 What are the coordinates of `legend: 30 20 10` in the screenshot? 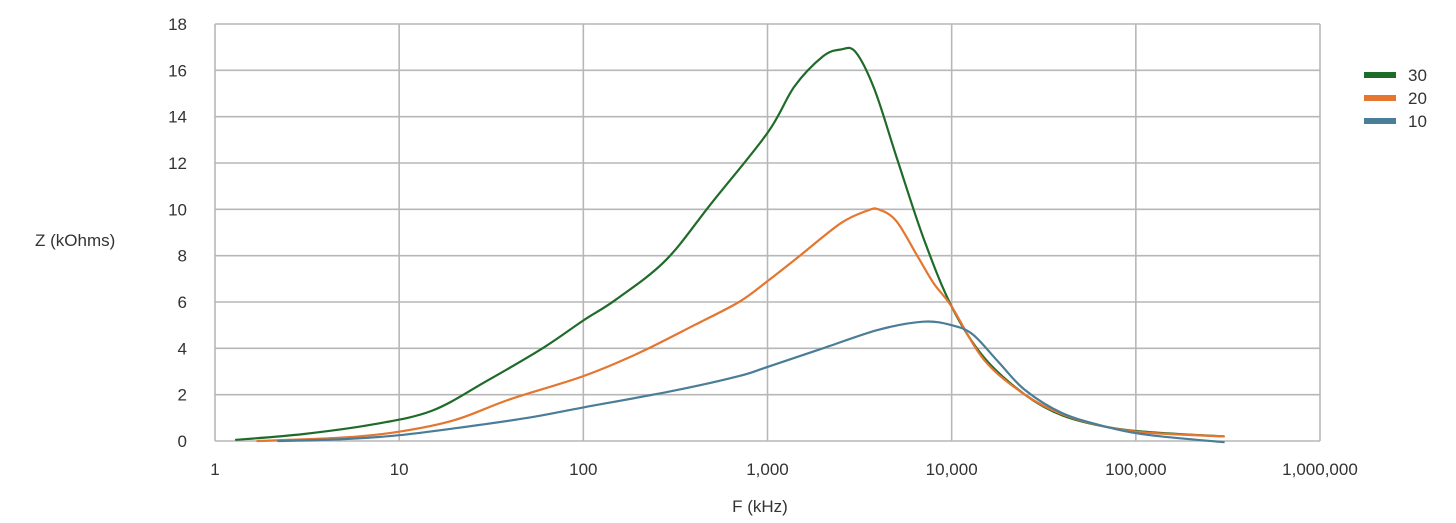 It's located at (1395, 98).